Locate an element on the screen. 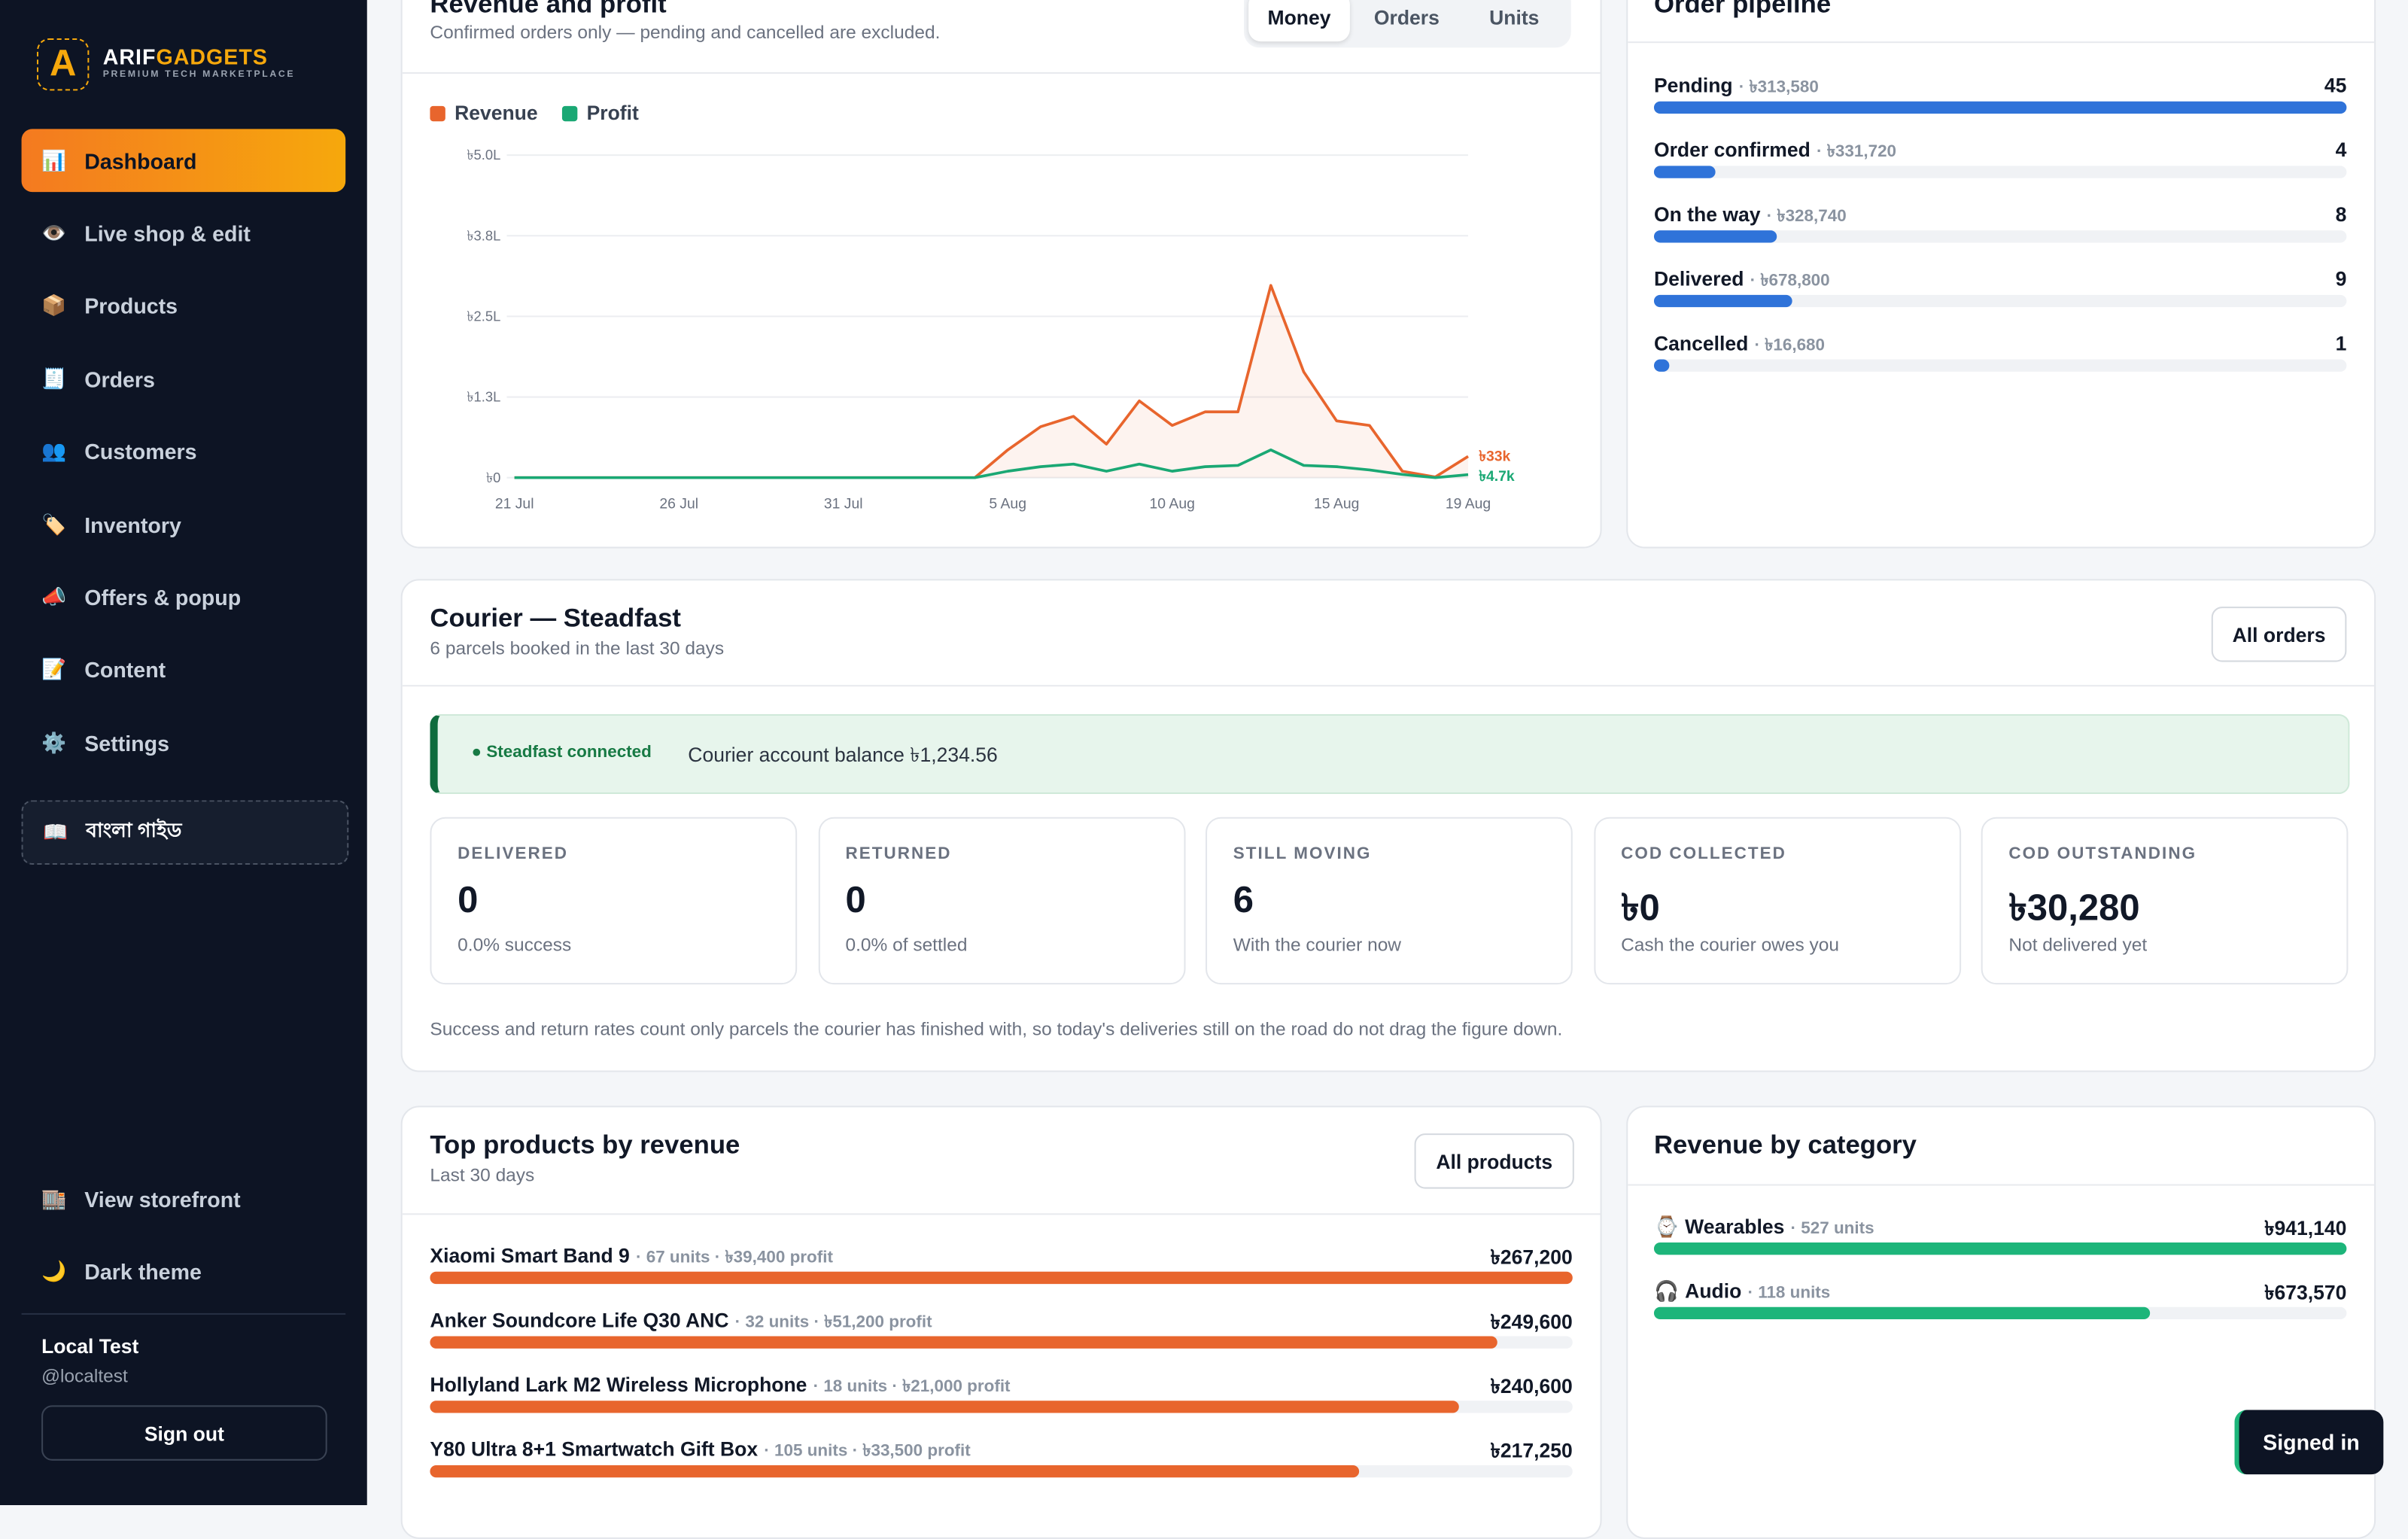 This screenshot has height=1539, width=2408. label: Products is located at coordinates (131, 306).